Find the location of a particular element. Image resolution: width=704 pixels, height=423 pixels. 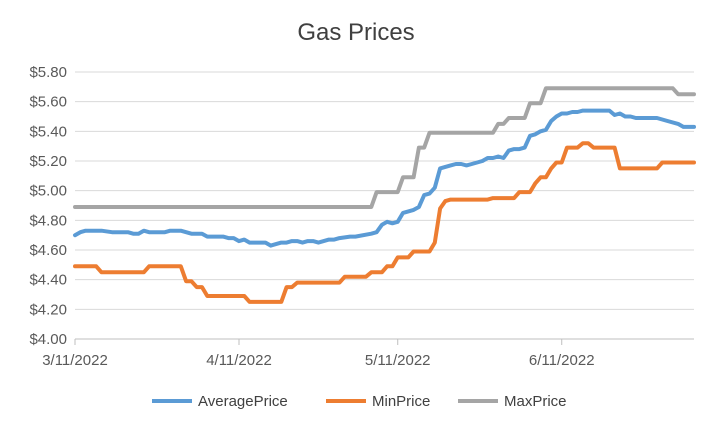

legend-label: MaxPrice is located at coordinates (535, 401).